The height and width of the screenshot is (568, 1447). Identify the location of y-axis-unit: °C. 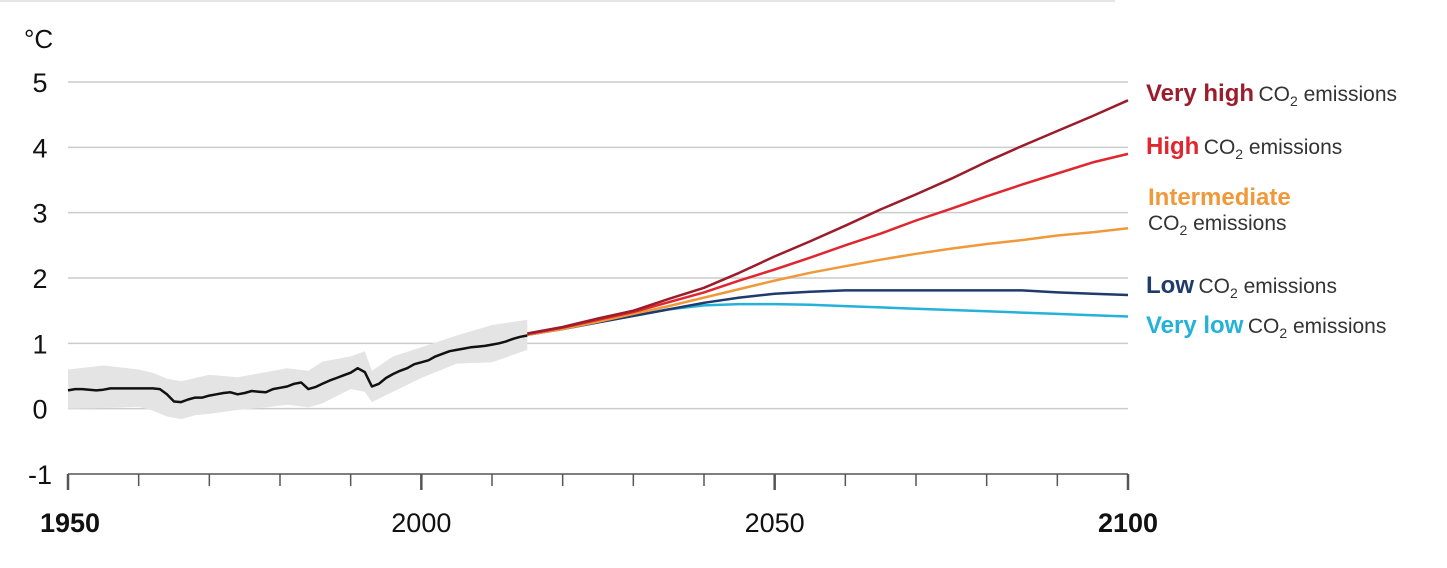
(38, 39).